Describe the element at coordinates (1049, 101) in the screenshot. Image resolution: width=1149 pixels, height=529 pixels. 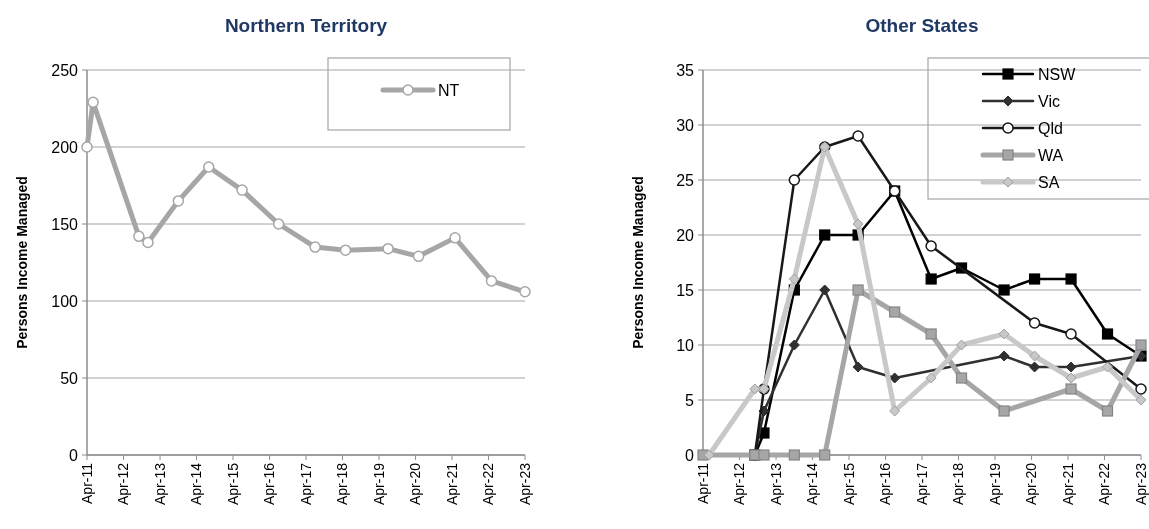
I see `legend-label: Vic` at that location.